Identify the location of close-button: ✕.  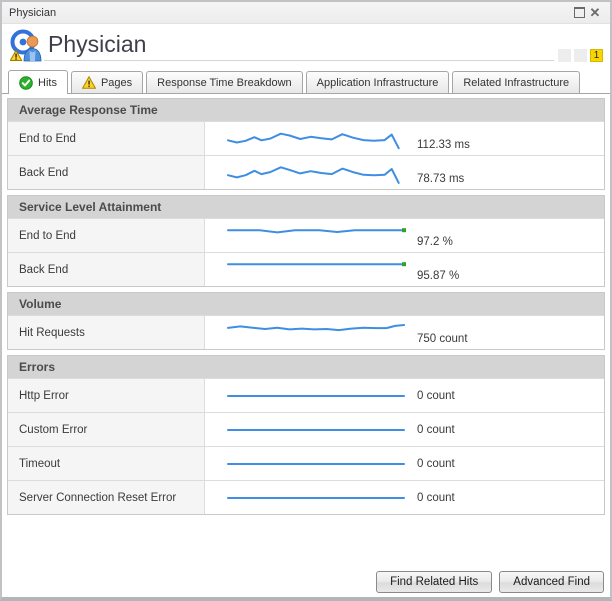
(595, 13).